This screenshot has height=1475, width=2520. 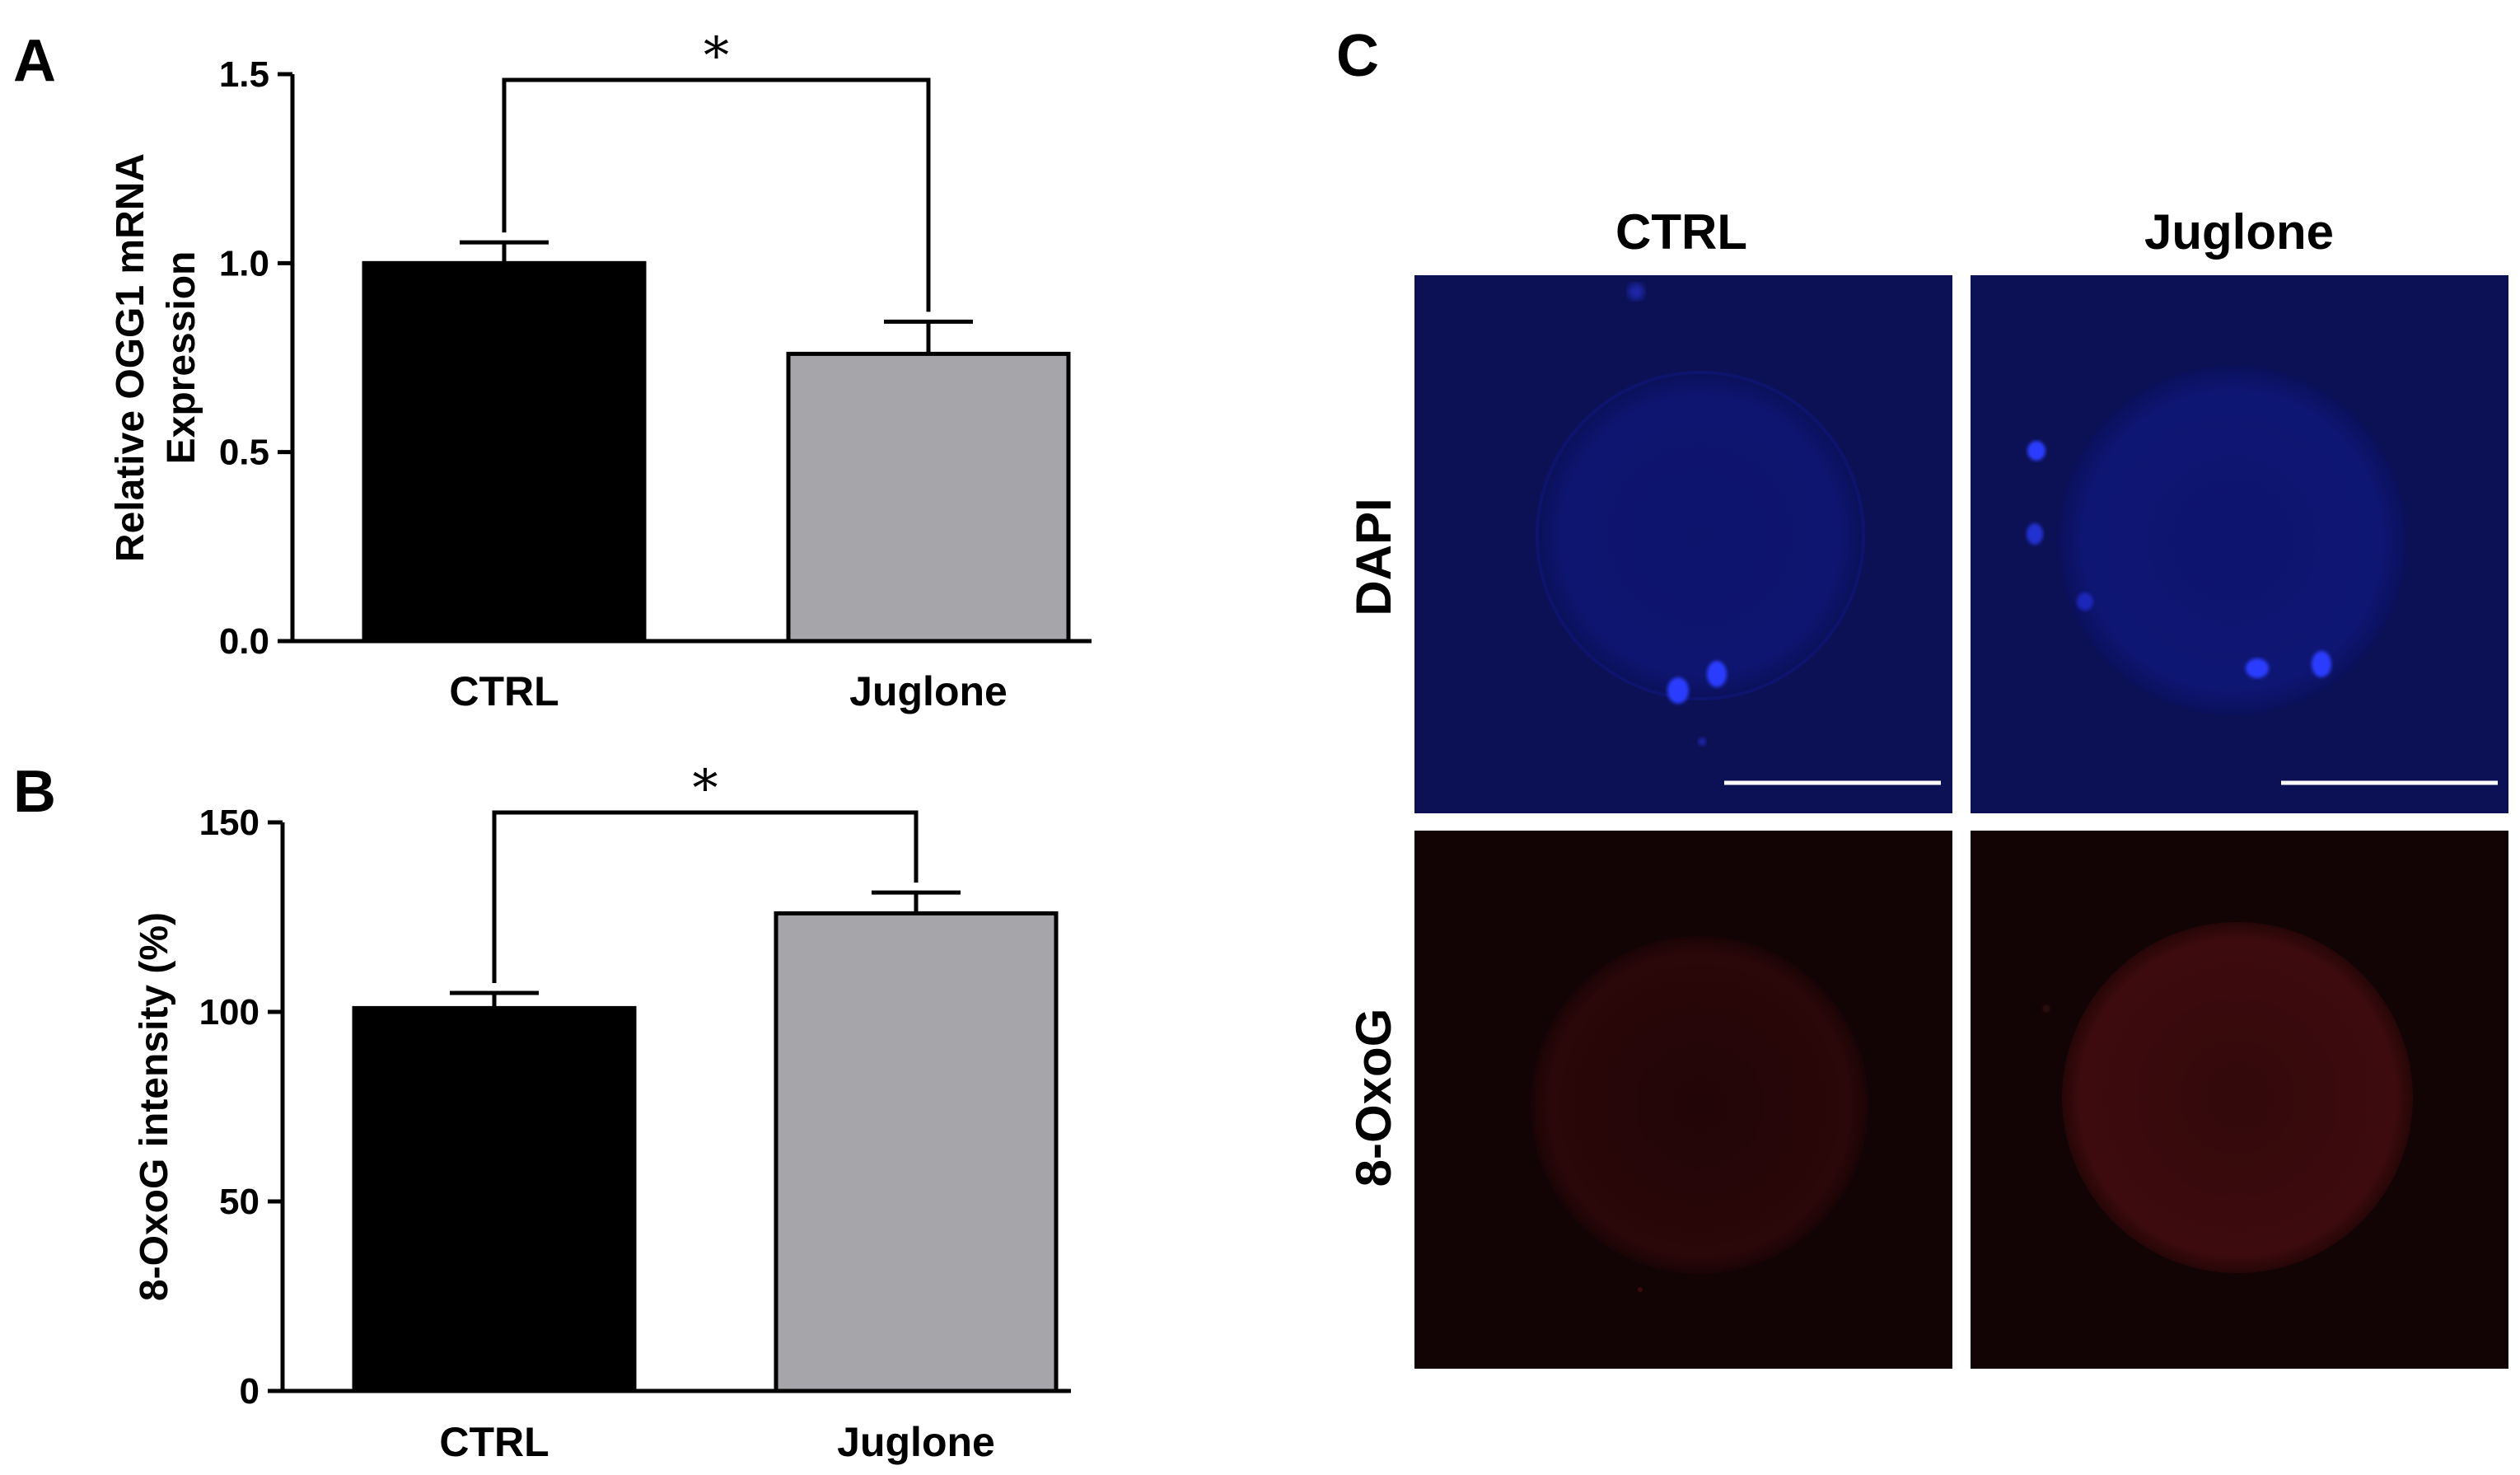 What do you see at coordinates (130, 357) in the screenshot?
I see `y-axis-title: Relative OGG1 mRNA` at bounding box center [130, 357].